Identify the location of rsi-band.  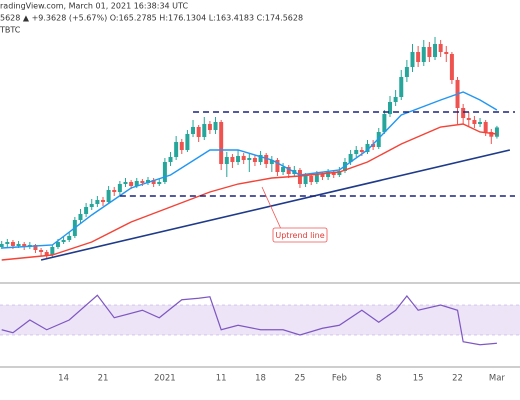
(260, 320).